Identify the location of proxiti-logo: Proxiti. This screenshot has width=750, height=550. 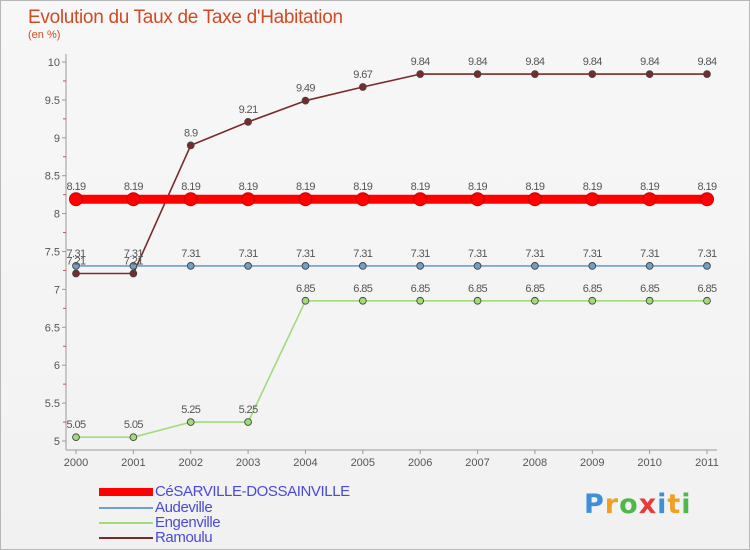
(638, 504).